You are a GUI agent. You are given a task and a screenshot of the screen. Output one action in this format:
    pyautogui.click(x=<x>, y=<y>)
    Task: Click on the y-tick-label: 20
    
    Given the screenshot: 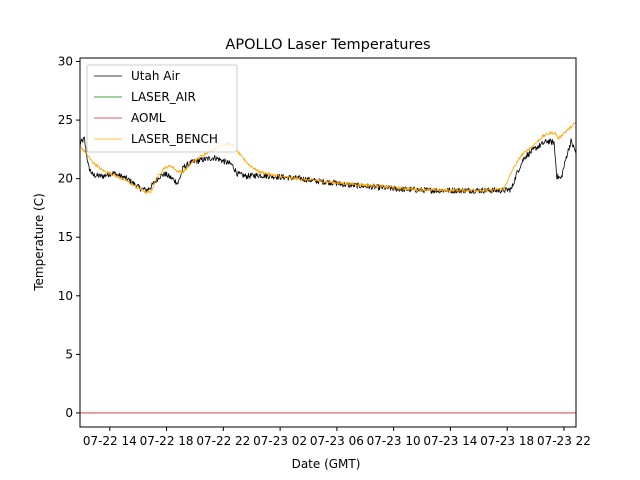 What is the action you would take?
    pyautogui.click(x=65, y=179)
    